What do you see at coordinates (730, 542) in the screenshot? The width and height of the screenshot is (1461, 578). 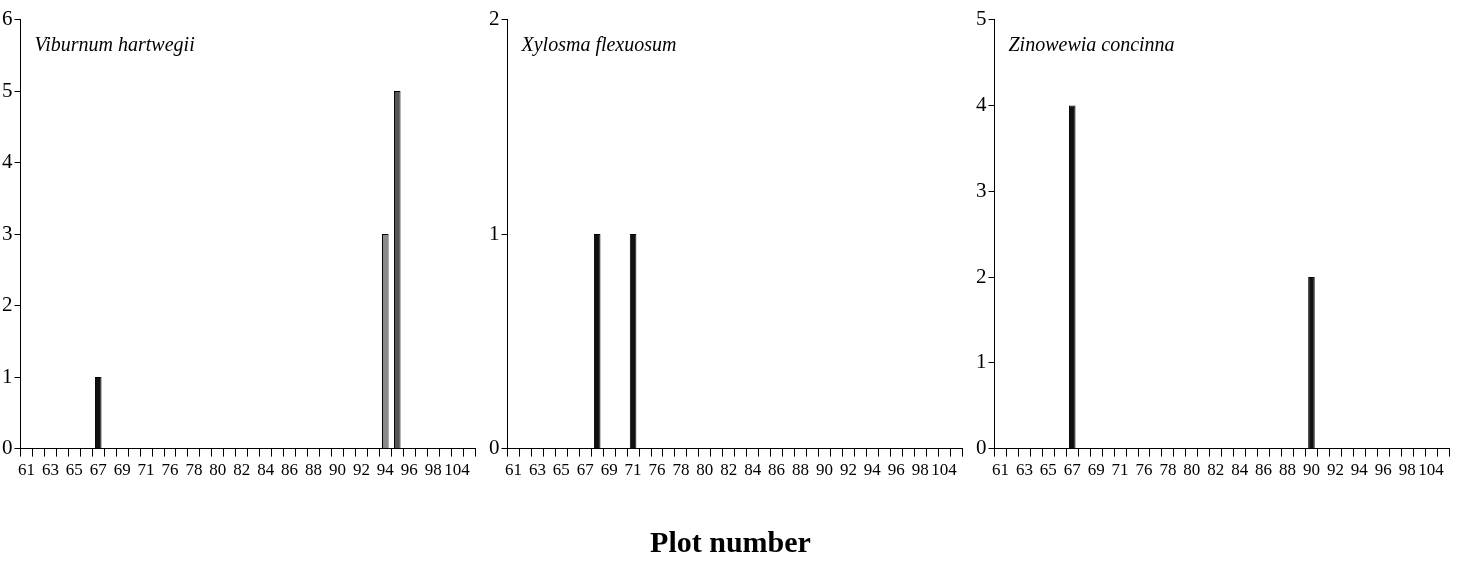 I see `x-axis-title: Plot number` at bounding box center [730, 542].